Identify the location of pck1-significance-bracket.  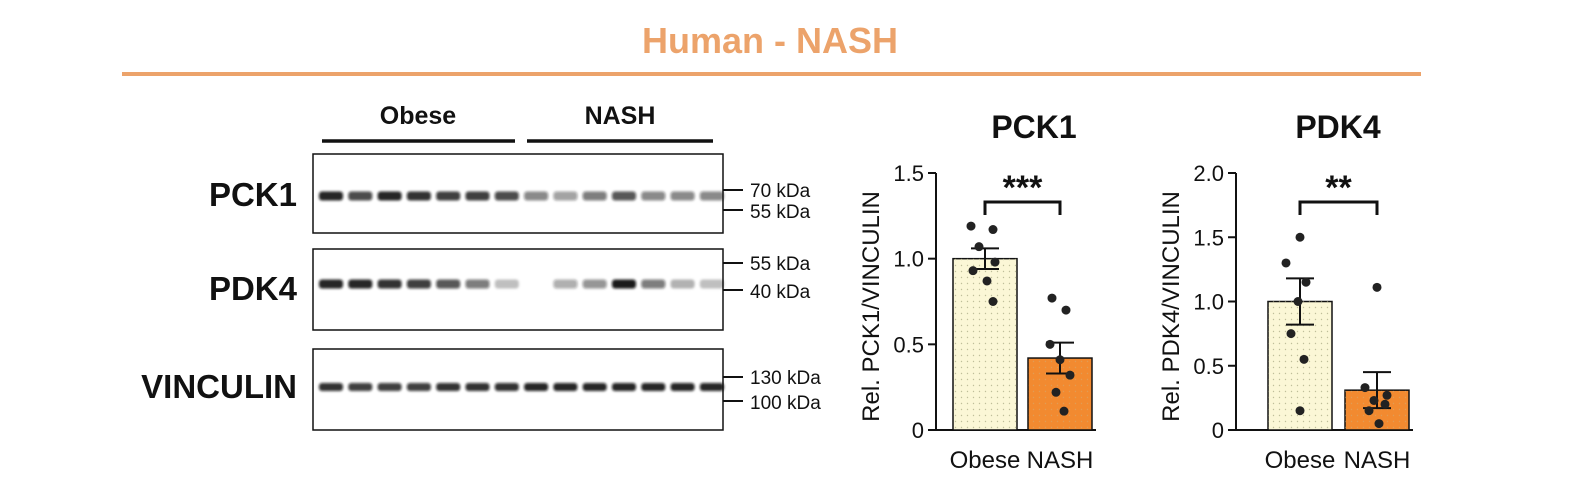
(1022, 207).